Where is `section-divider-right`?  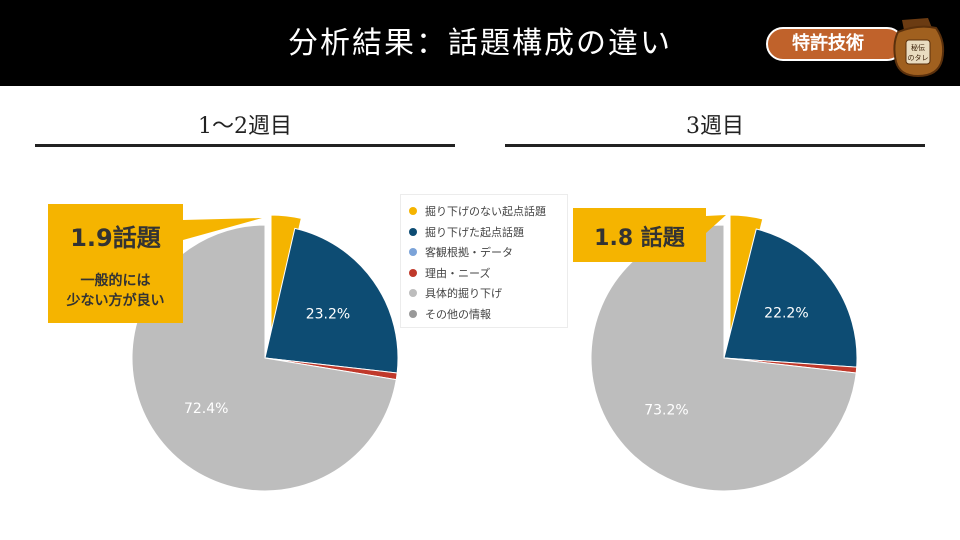
section-divider-right is located at coordinates (715, 145).